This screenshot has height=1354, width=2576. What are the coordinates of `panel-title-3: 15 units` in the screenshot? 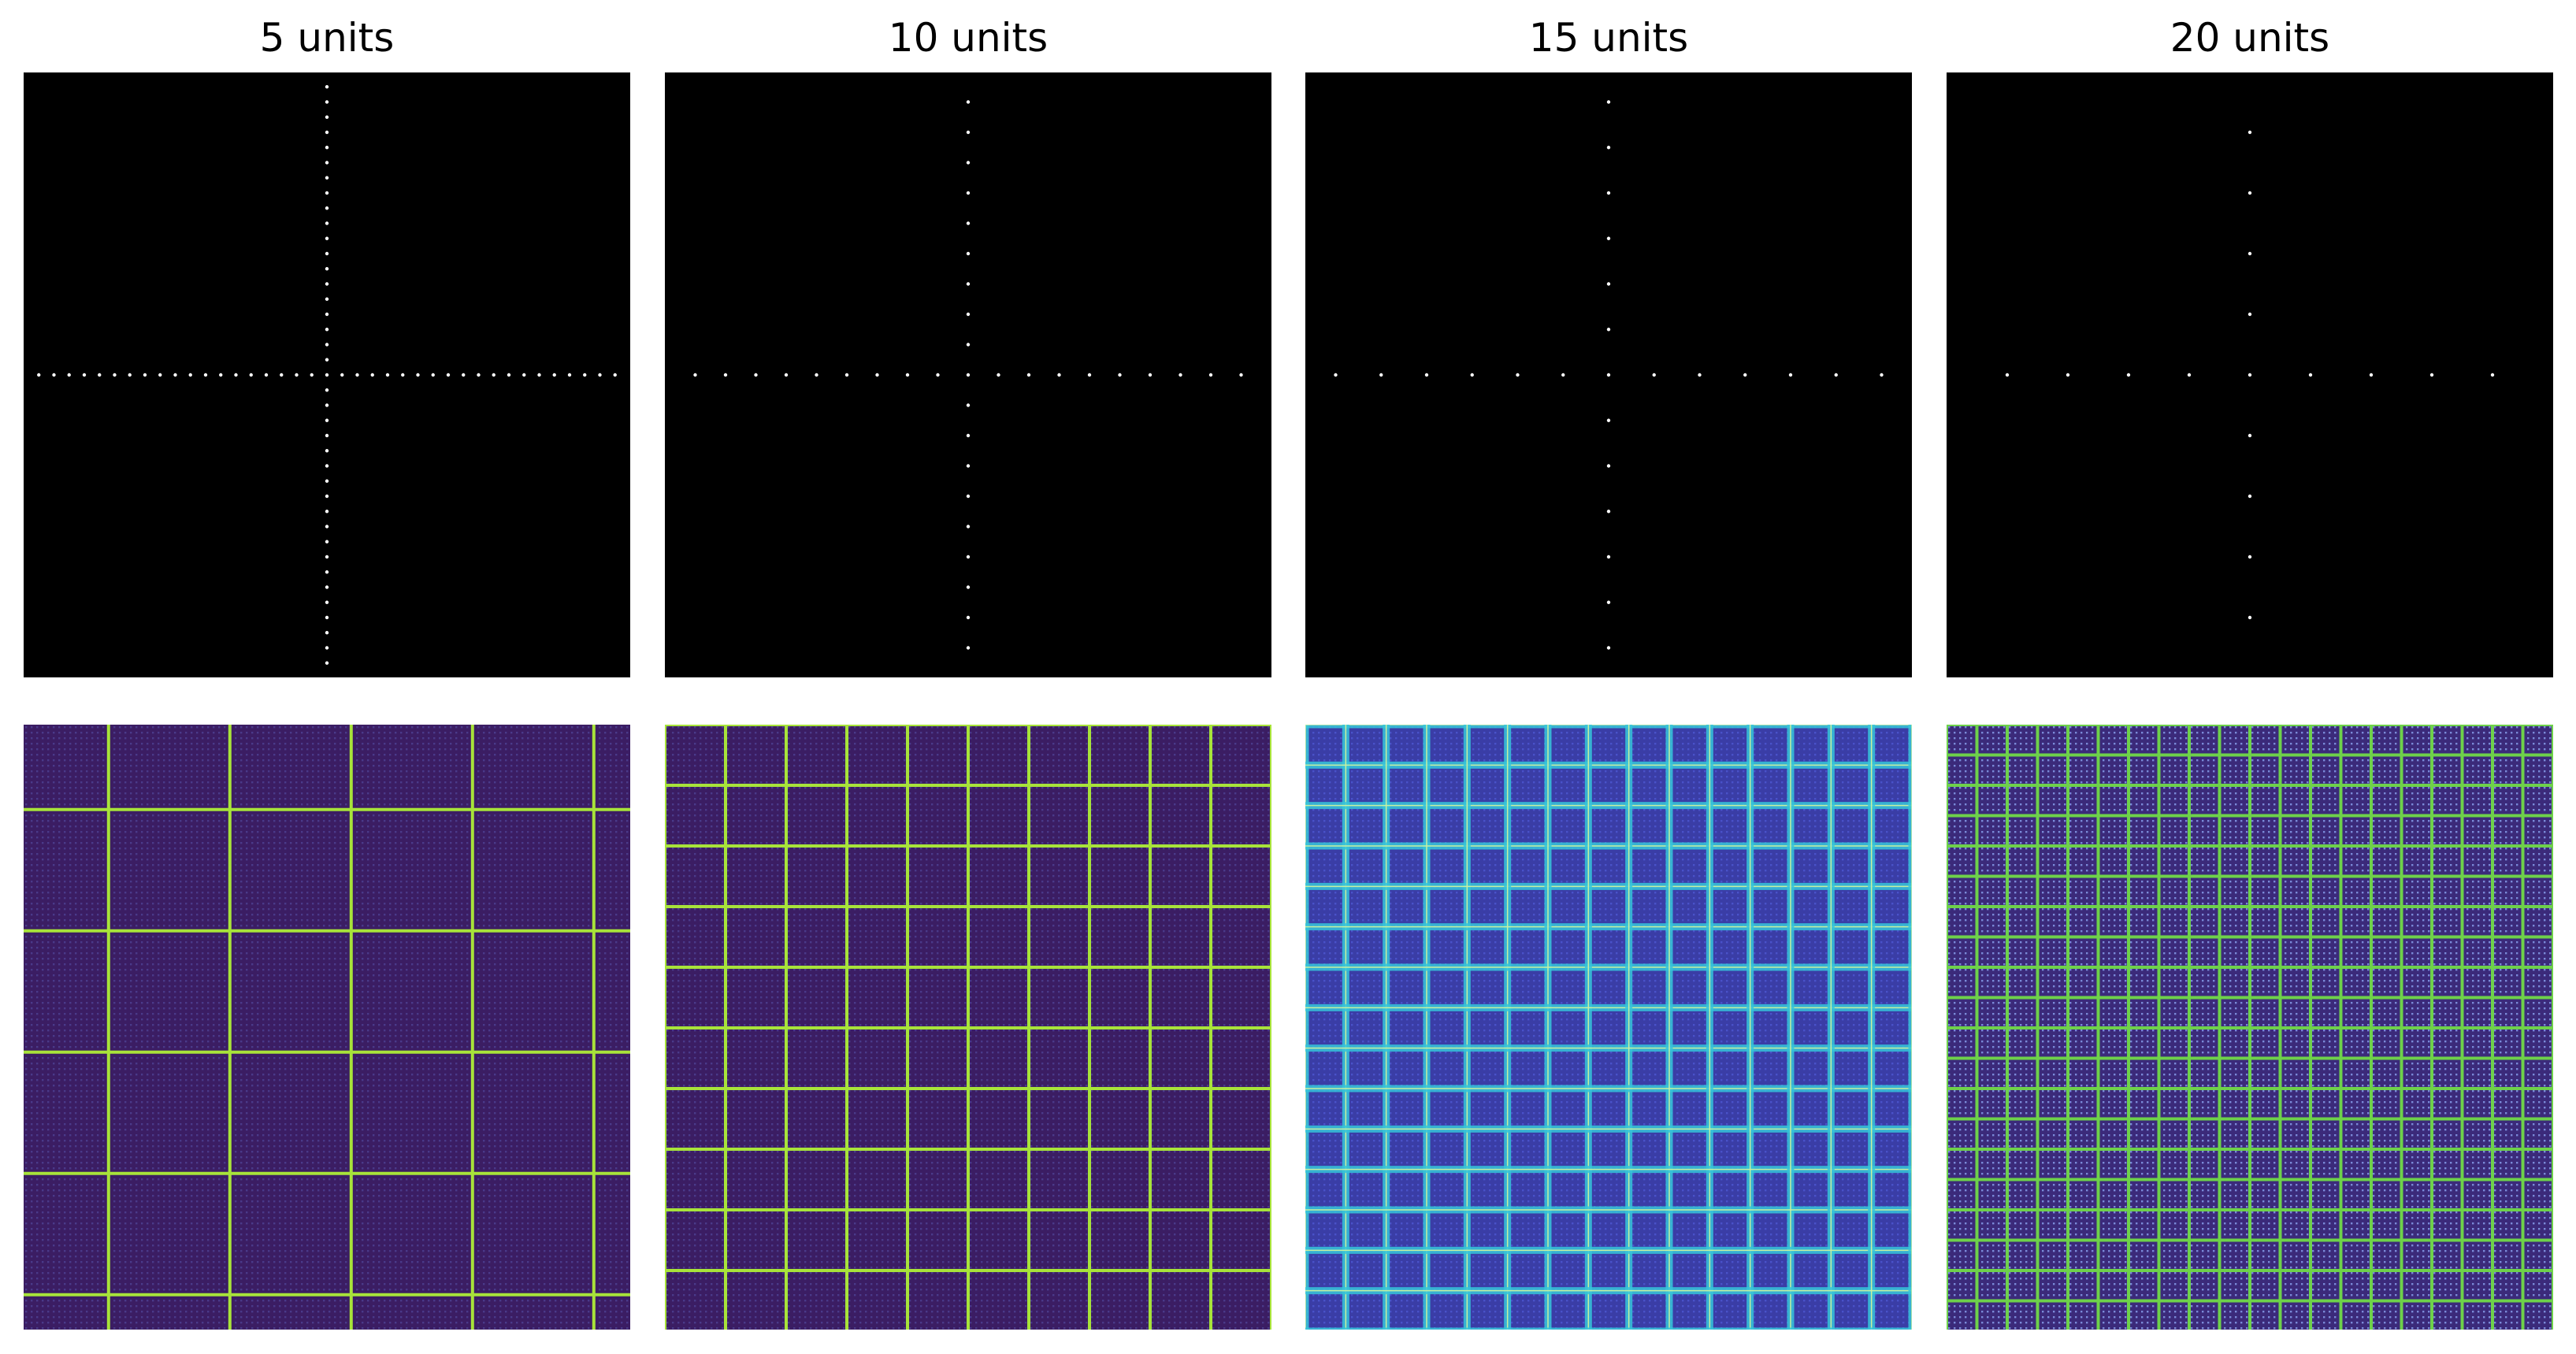 It's located at (1608, 37).